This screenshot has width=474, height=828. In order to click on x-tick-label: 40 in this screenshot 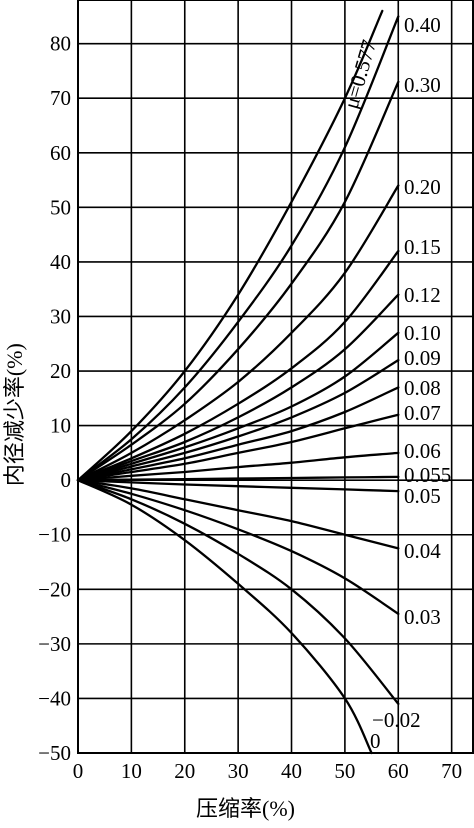, I will do `click(291, 771)`.